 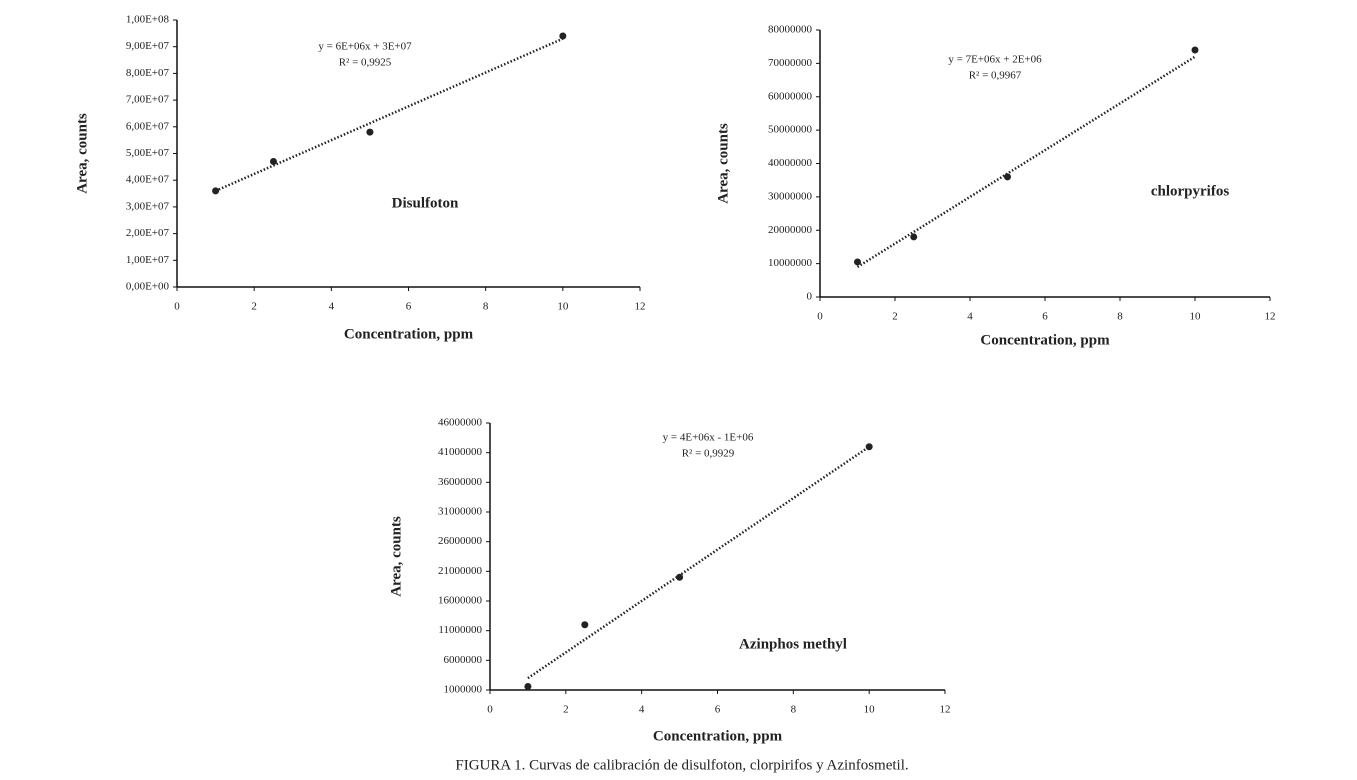 What do you see at coordinates (460, 541) in the screenshot?
I see `y-tick-label: 26000000` at bounding box center [460, 541].